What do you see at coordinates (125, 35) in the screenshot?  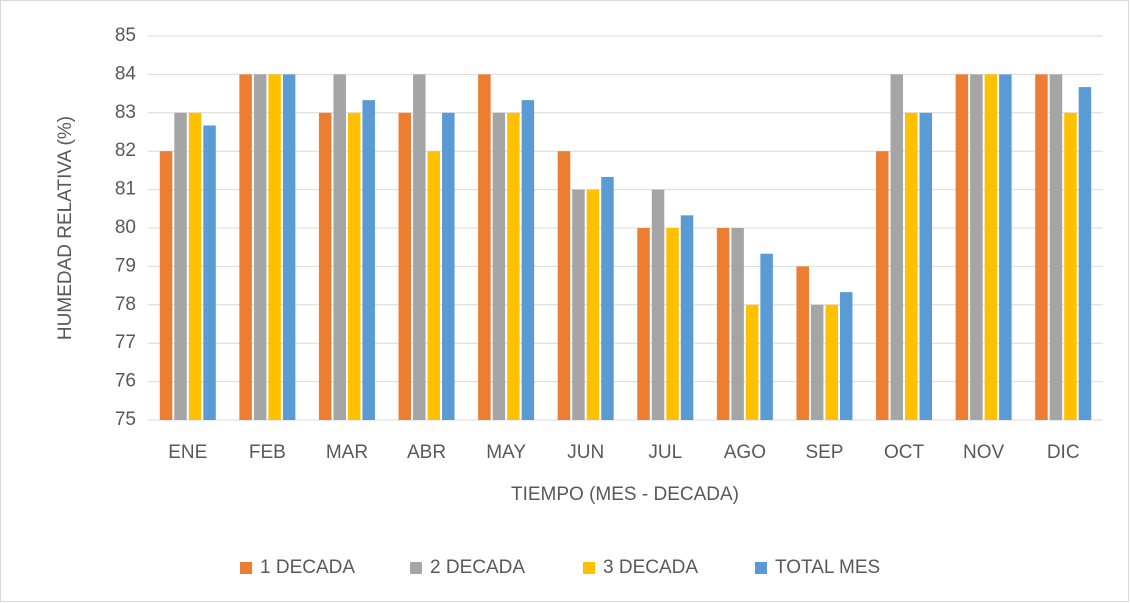 I see `y-tick-label: 85` at bounding box center [125, 35].